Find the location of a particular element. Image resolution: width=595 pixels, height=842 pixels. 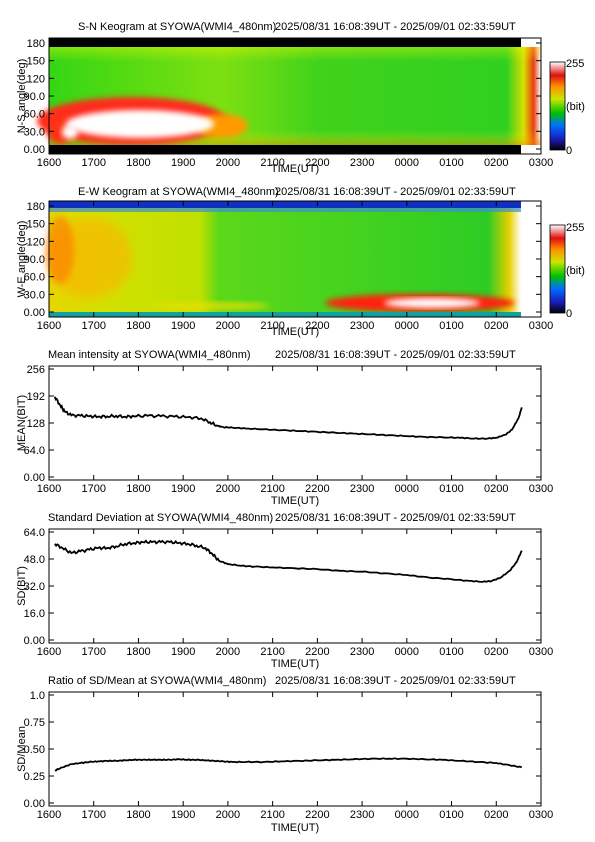

y-tick-label: 90.0 is located at coordinates (34, 97).